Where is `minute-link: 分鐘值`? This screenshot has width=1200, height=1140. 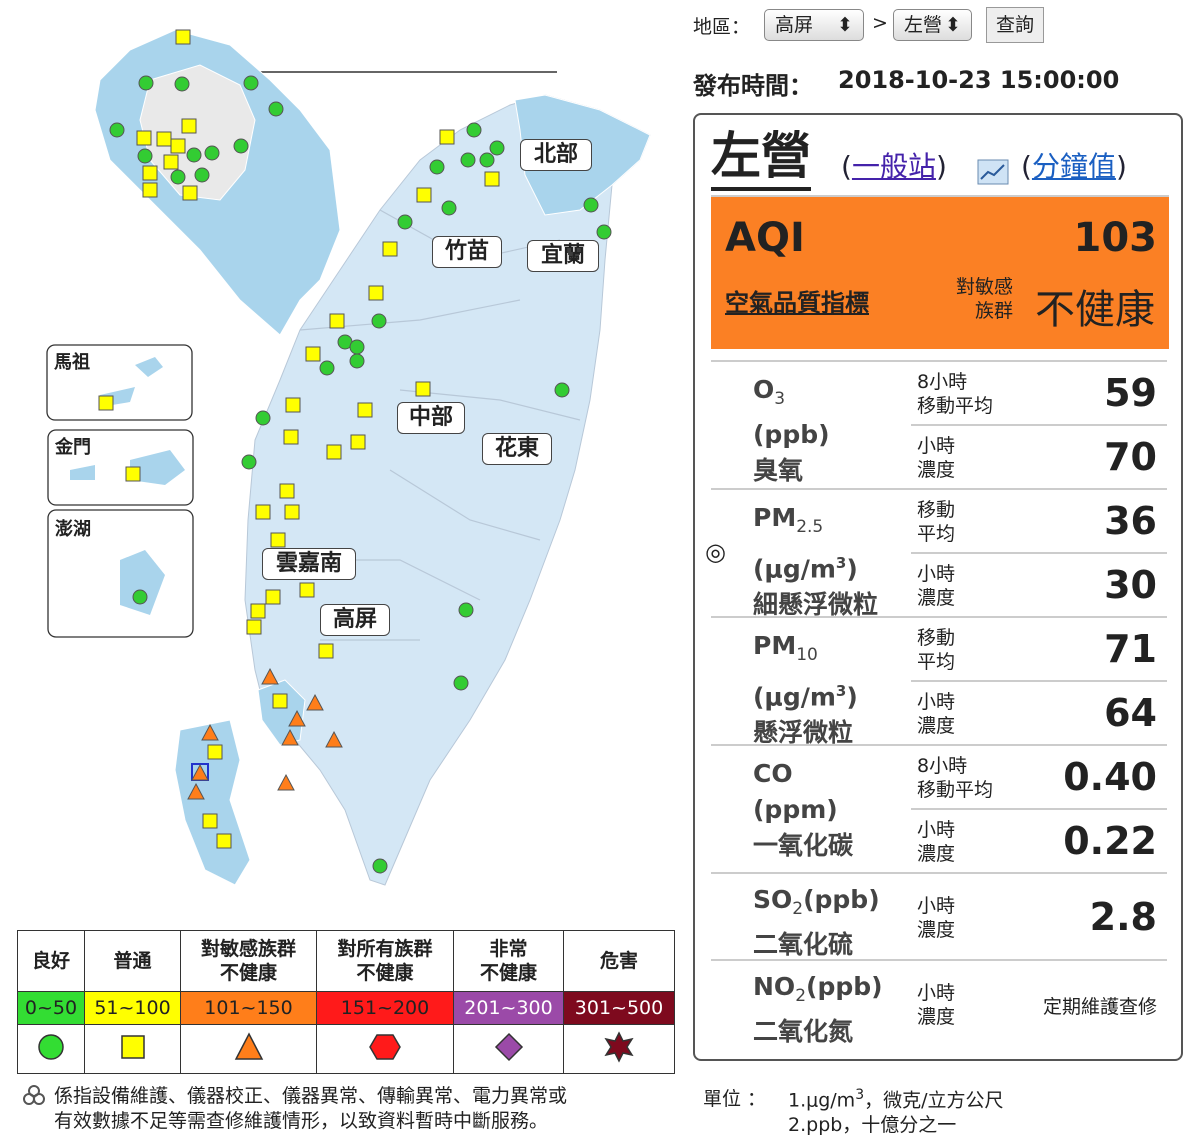
minute-link: 分鐘值 is located at coordinates (1073, 166).